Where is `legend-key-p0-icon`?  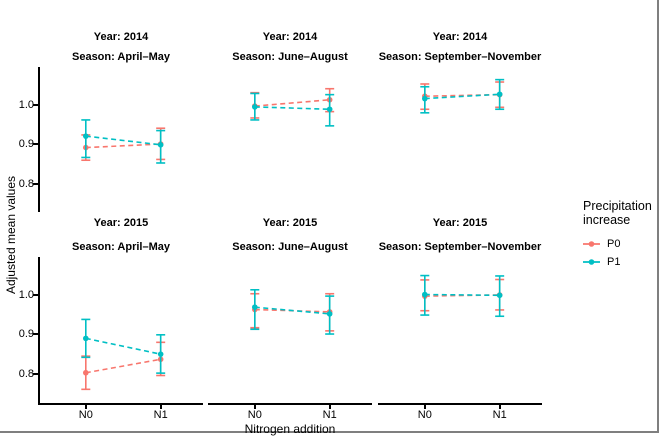 legend-key-p0-icon is located at coordinates (591, 244).